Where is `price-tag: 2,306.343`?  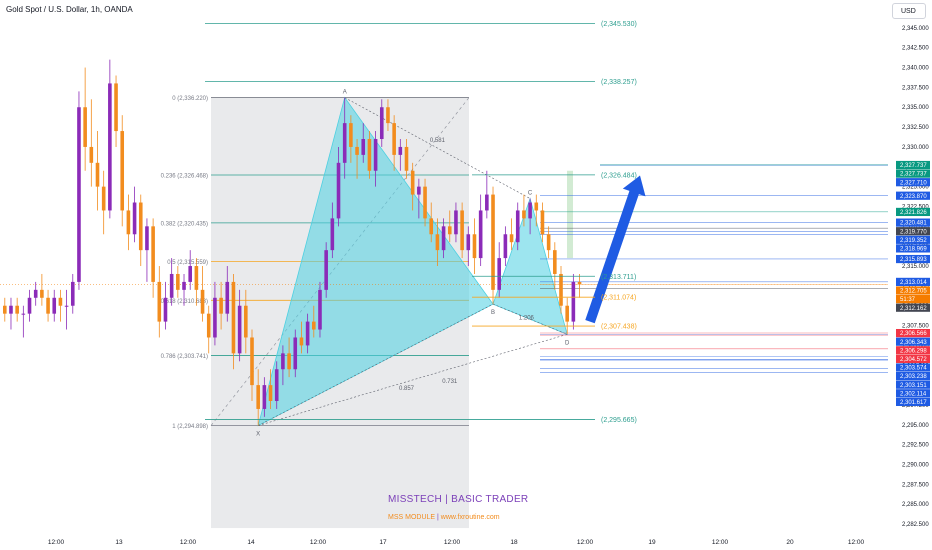 price-tag: 2,306.343 is located at coordinates (913, 341).